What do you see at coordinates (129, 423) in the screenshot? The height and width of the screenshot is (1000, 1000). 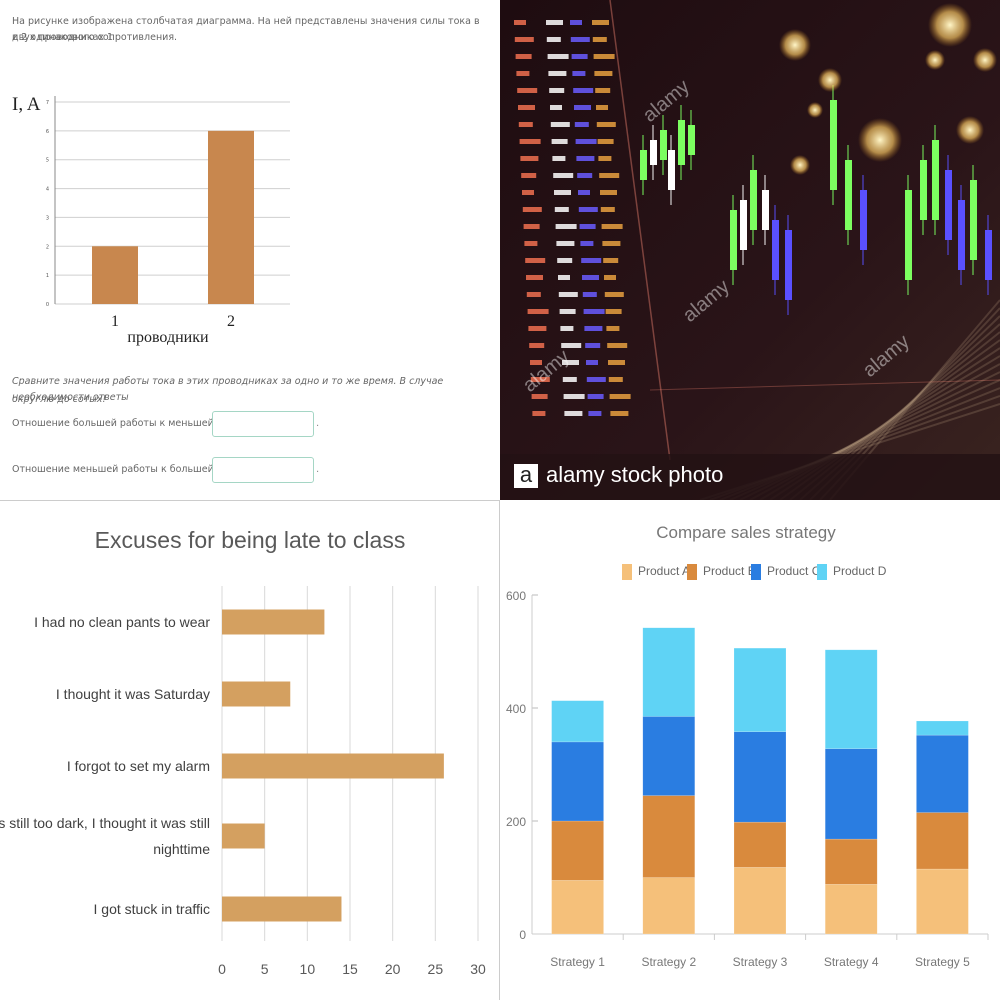 I see `field1-label: Отношение большей работы к меньшей равно` at bounding box center [129, 423].